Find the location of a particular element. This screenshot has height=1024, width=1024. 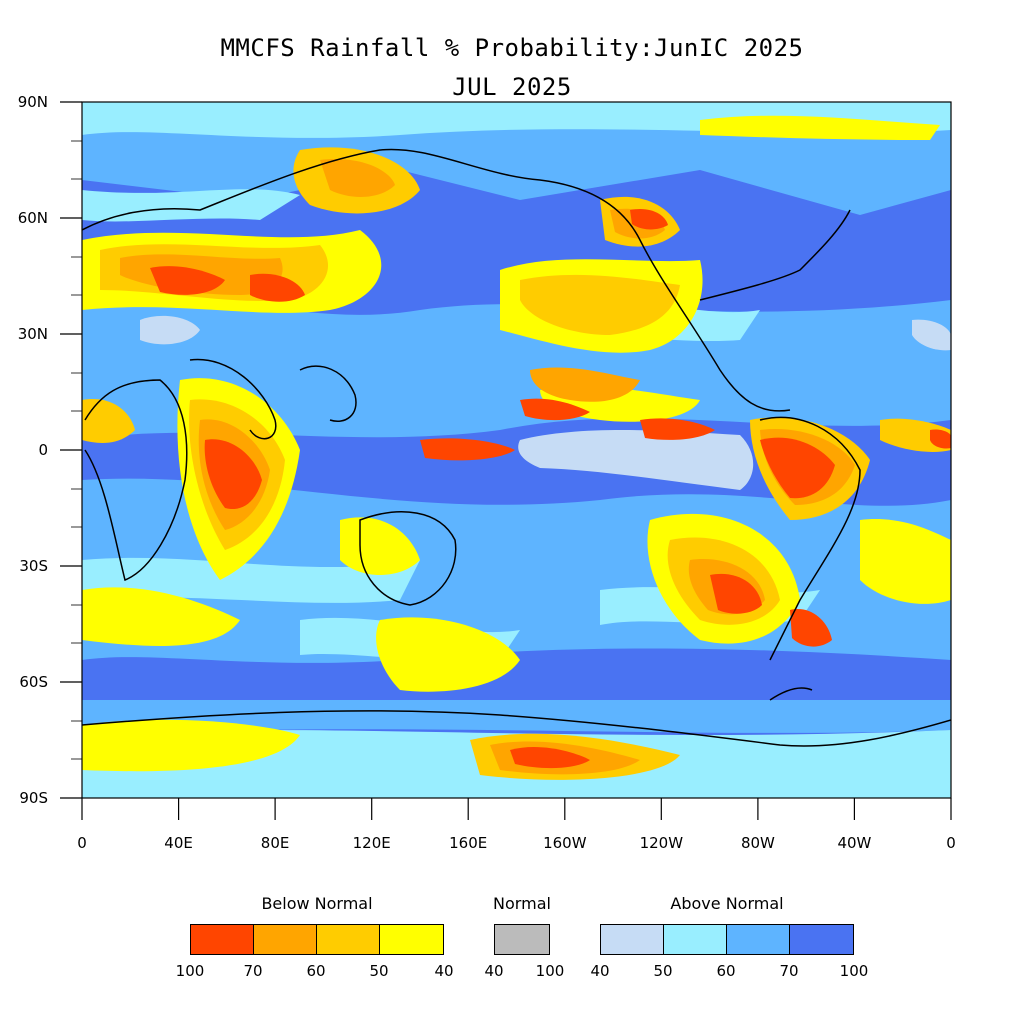

legend-below-normal-title: Below Normal is located at coordinates (317, 903).